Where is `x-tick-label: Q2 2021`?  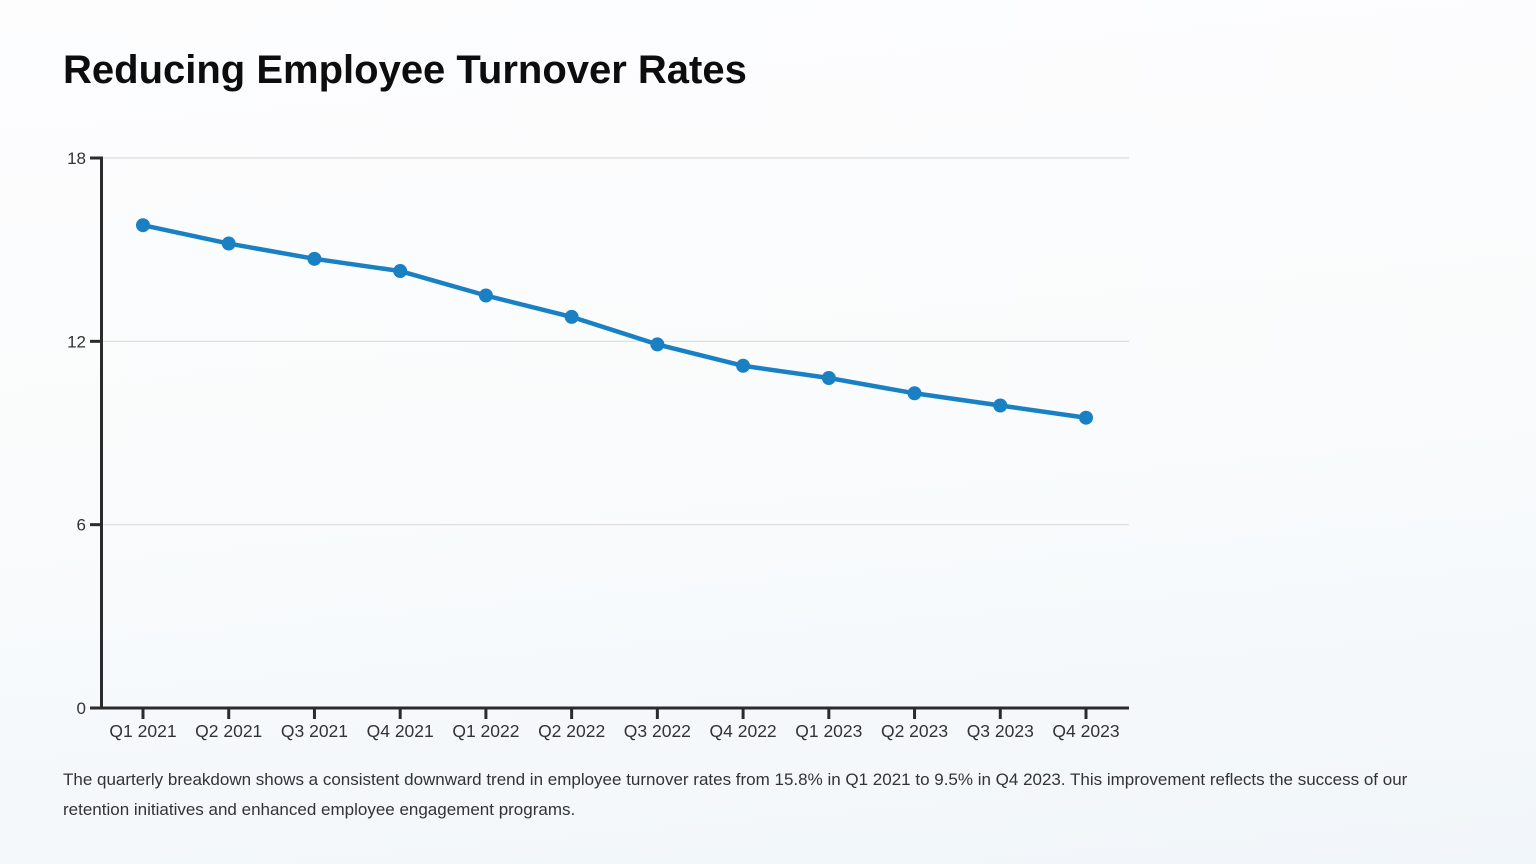 x-tick-label: Q2 2021 is located at coordinates (228, 731).